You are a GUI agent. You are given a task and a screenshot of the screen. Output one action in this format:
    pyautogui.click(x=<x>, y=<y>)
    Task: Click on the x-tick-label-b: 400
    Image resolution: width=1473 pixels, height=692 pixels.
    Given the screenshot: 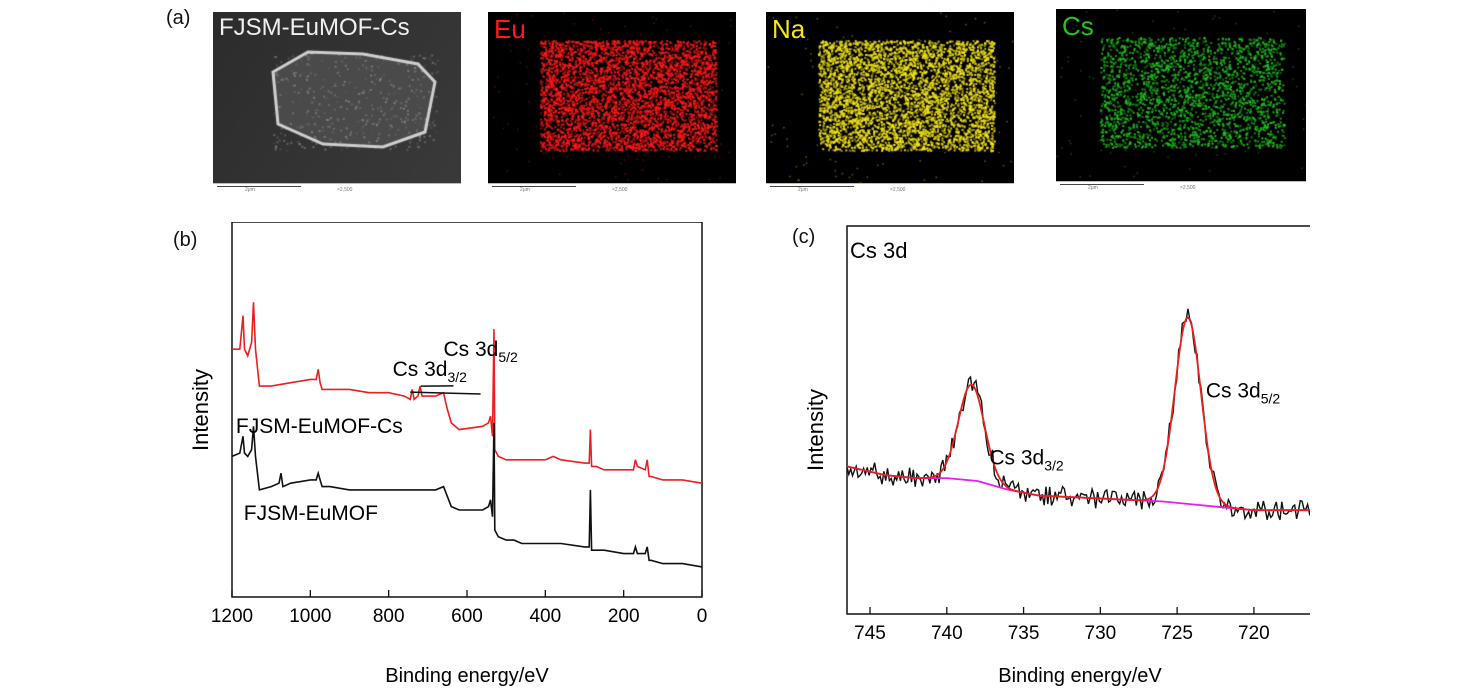 What is the action you would take?
    pyautogui.click(x=545, y=616)
    